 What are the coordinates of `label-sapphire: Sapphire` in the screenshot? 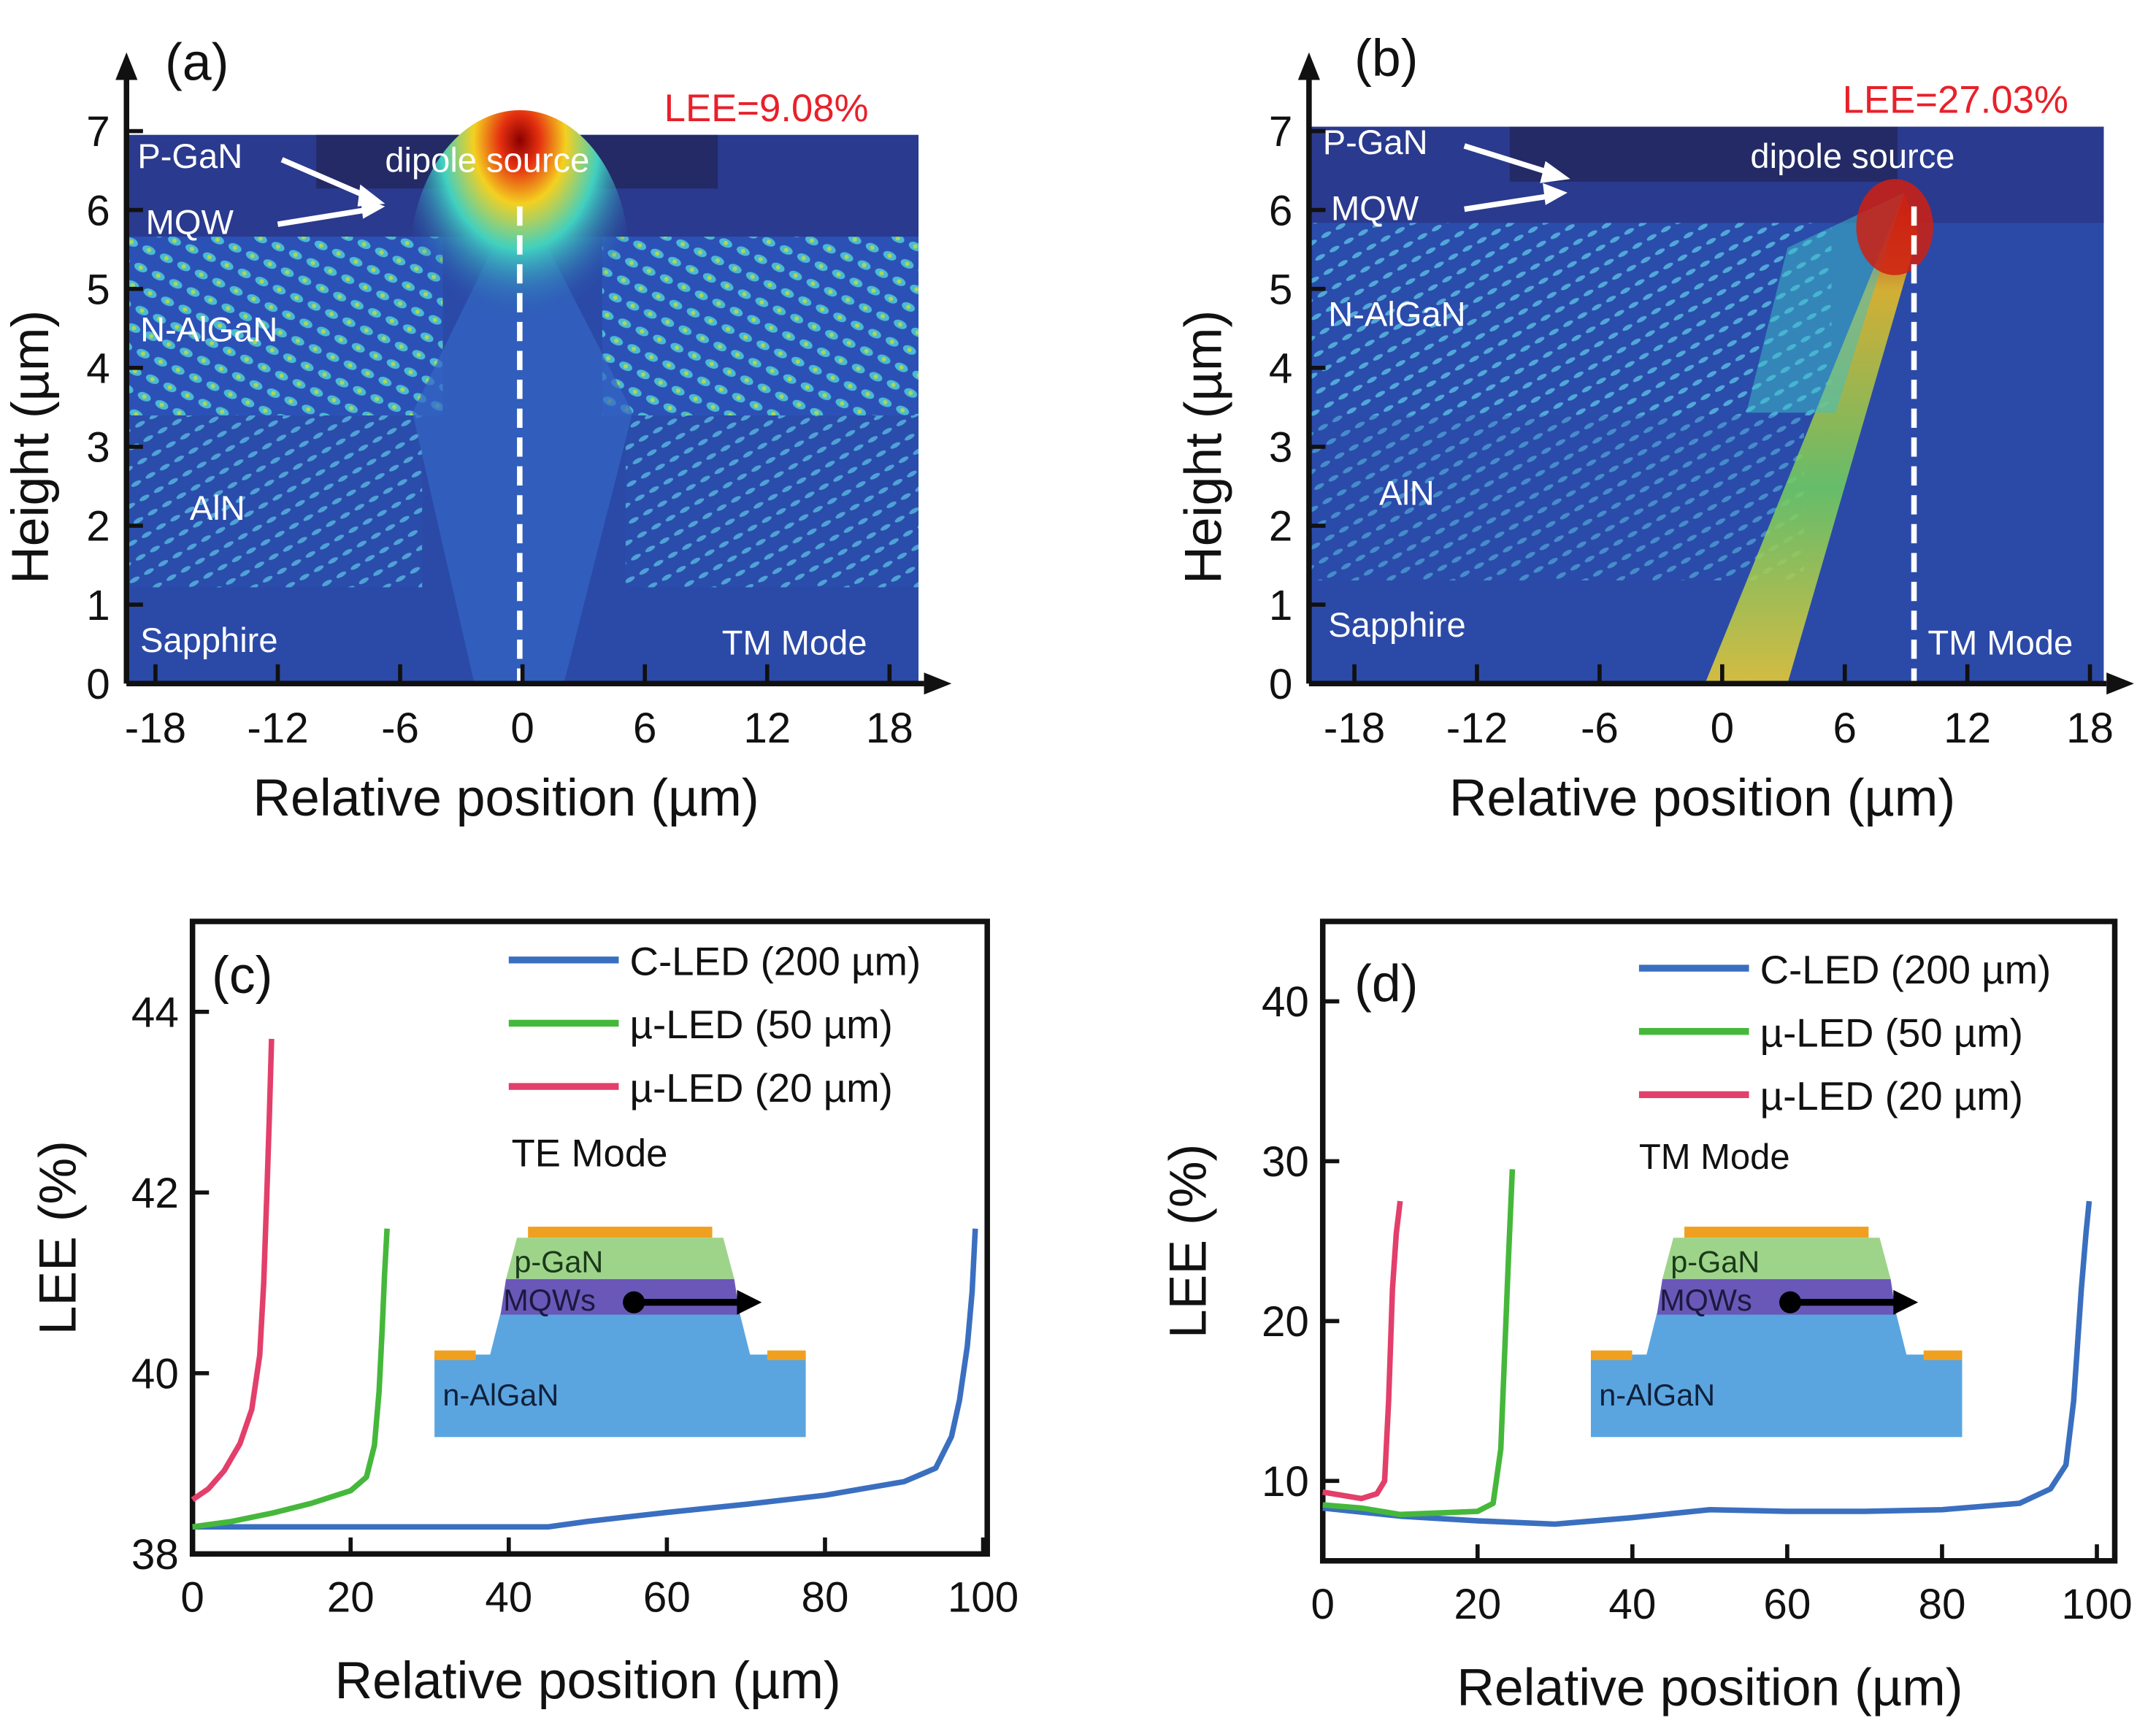 It's located at (208, 640).